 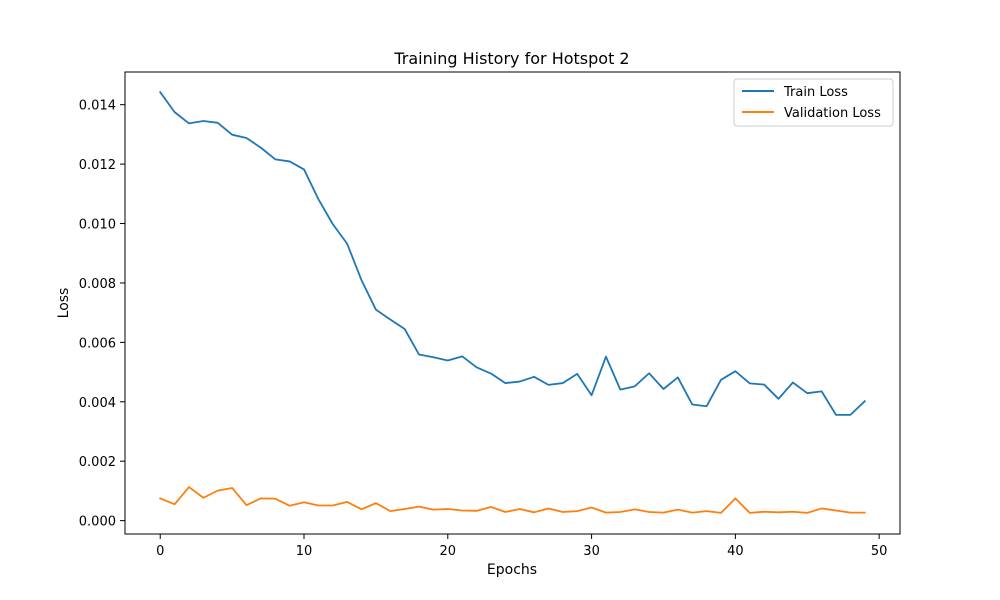 I want to click on legend-label-validation-loss: Validation Loss, so click(x=832, y=113).